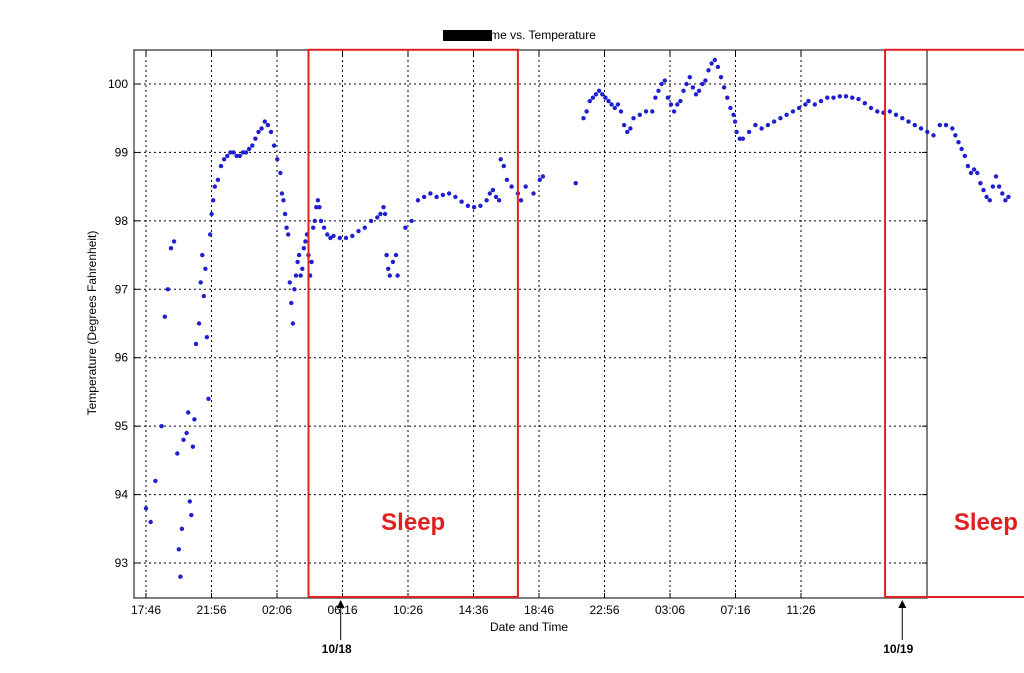  What do you see at coordinates (473, 610) in the screenshot?
I see `x-tick-label: 14:36` at bounding box center [473, 610].